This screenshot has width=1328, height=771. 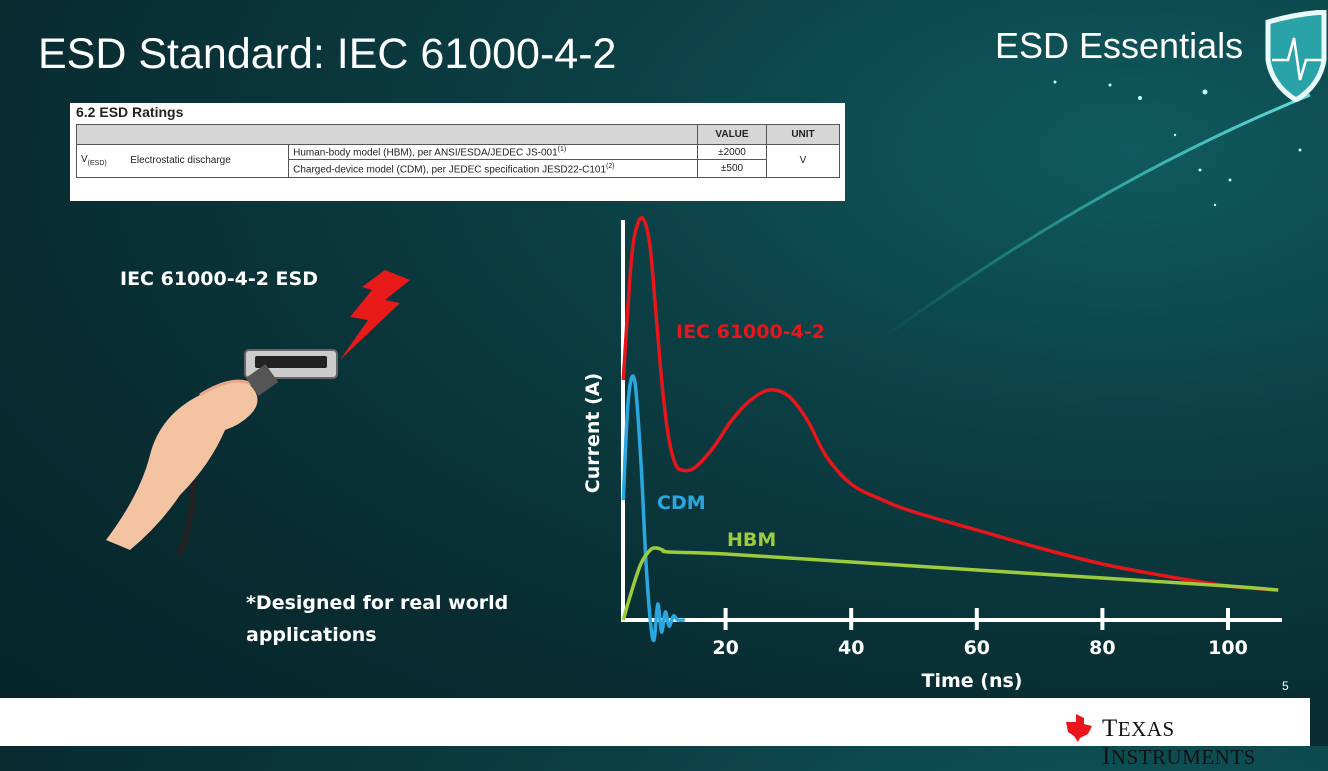 What do you see at coordinates (219, 279) in the screenshot?
I see `esd-label: IEC 61000-4-2 ESD` at bounding box center [219, 279].